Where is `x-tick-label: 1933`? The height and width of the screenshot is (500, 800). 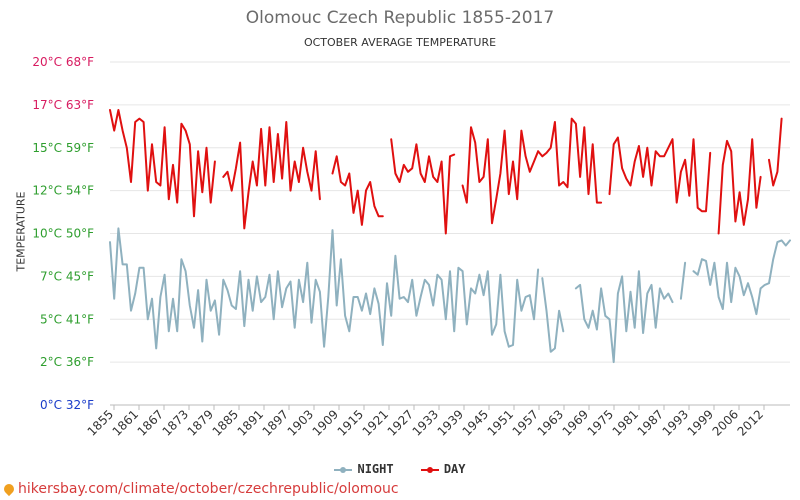 x-tick-label: 1933 is located at coordinates (425, 422).